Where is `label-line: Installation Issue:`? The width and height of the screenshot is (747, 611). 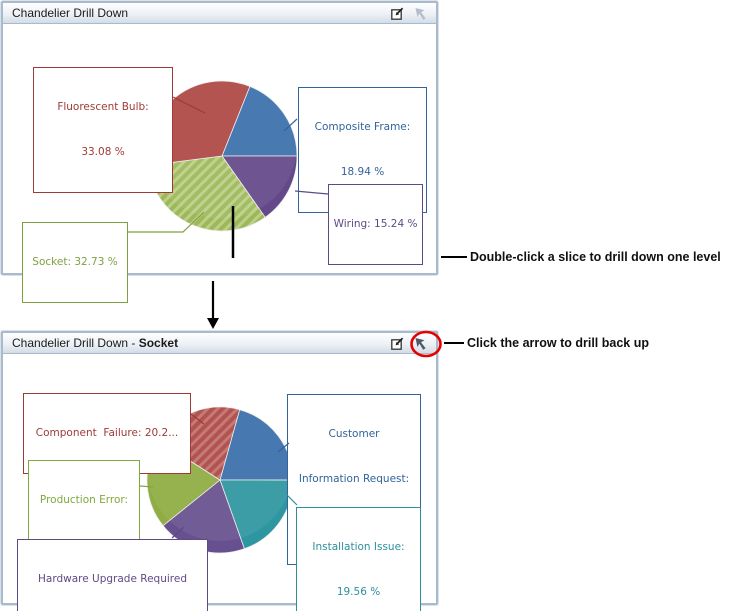 label-line: Installation Issue: is located at coordinates (358, 547).